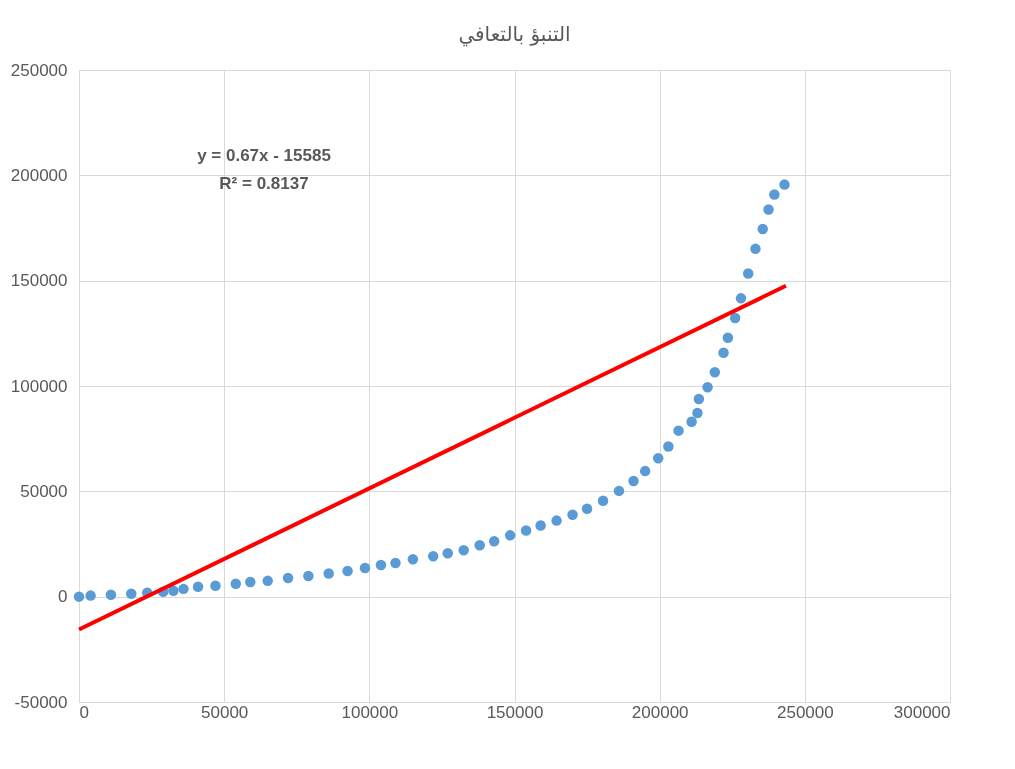 This screenshot has height=769, width=1015. Describe the element at coordinates (39, 281) in the screenshot. I see `y-tick-label: 150000` at that location.